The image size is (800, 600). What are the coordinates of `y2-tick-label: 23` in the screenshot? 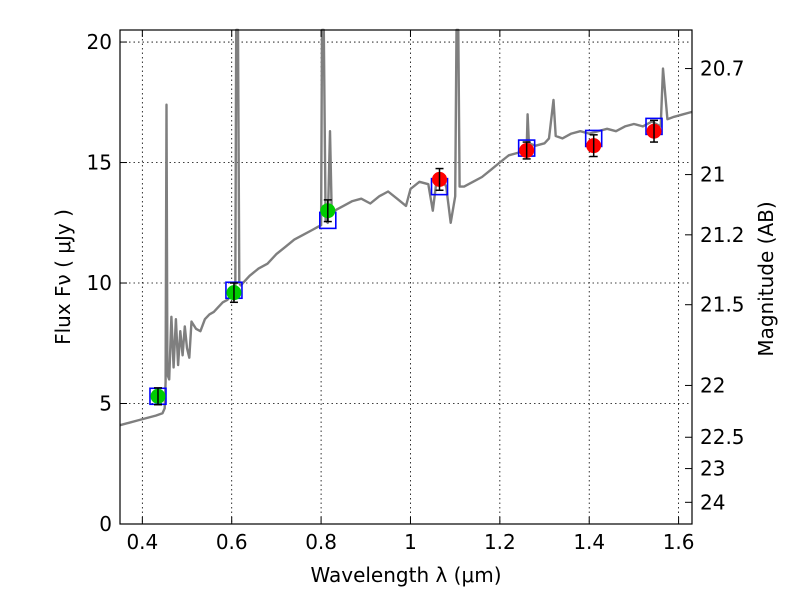 It's located at (712, 469).